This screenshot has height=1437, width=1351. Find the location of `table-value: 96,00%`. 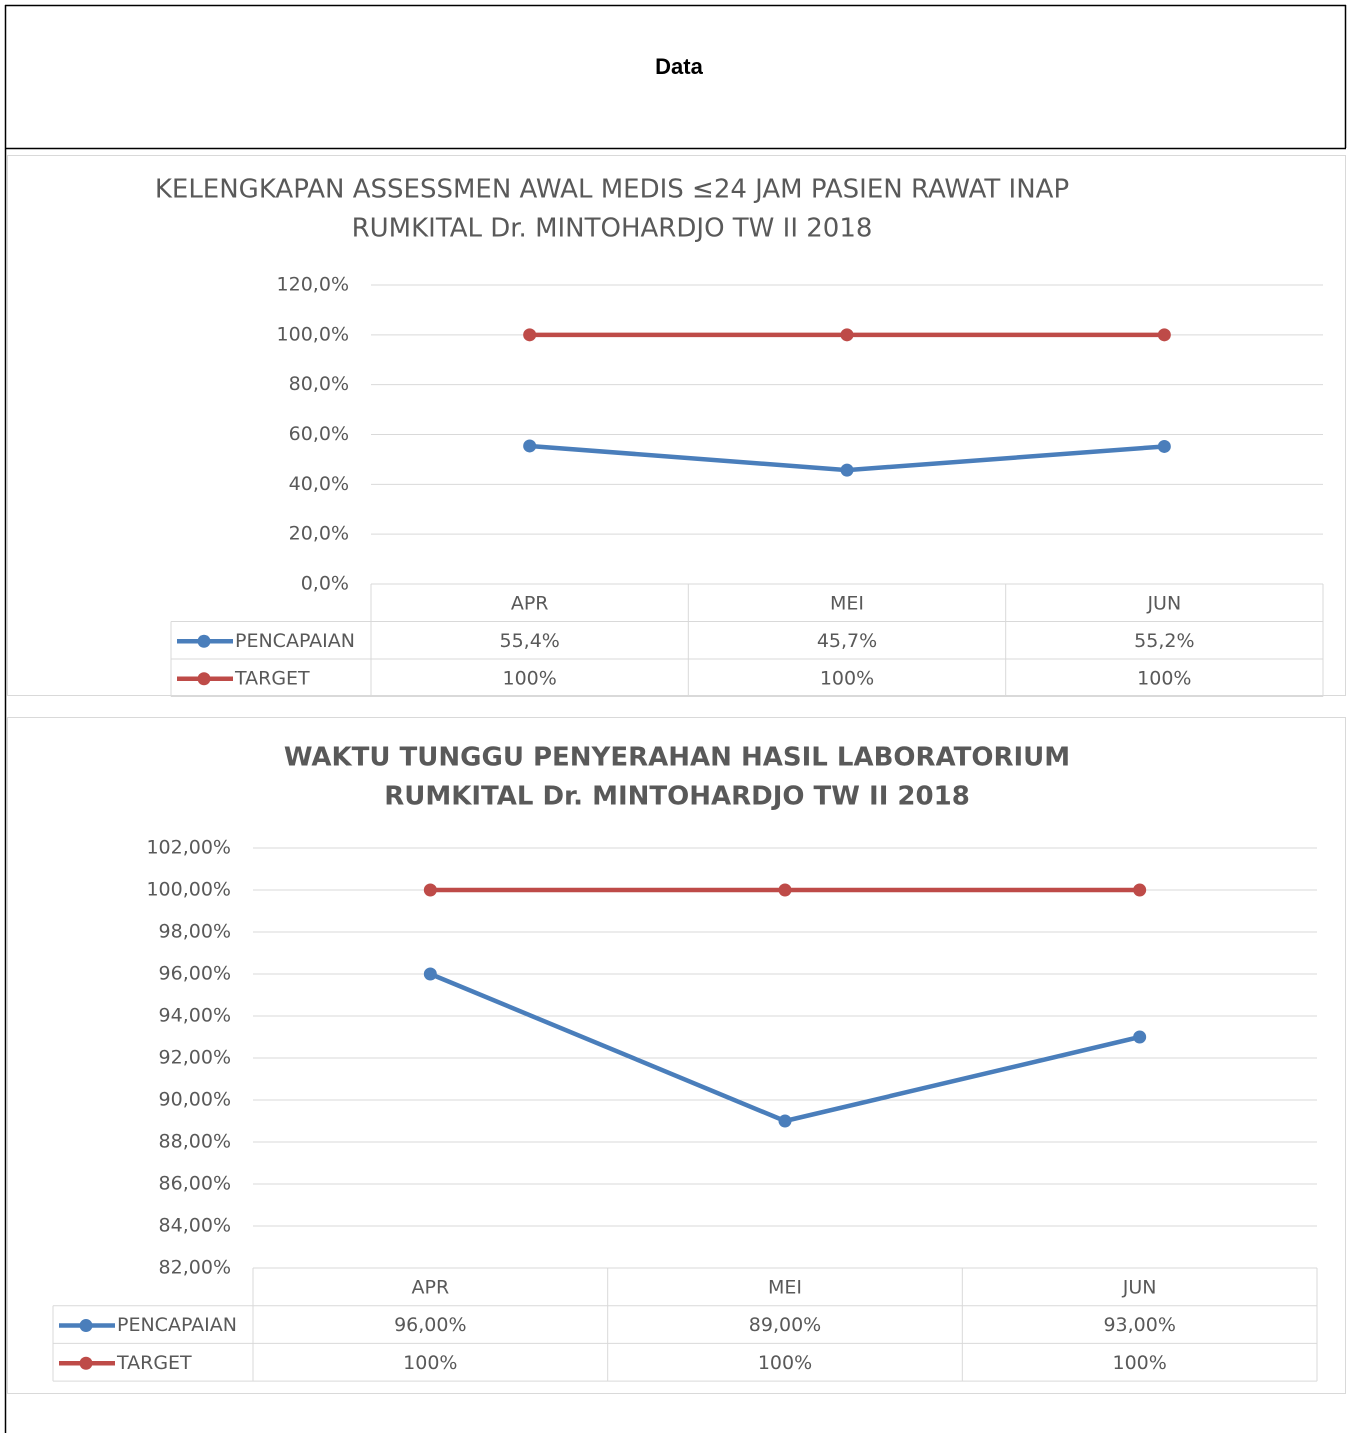

table-value: 96,00% is located at coordinates (430, 1325).